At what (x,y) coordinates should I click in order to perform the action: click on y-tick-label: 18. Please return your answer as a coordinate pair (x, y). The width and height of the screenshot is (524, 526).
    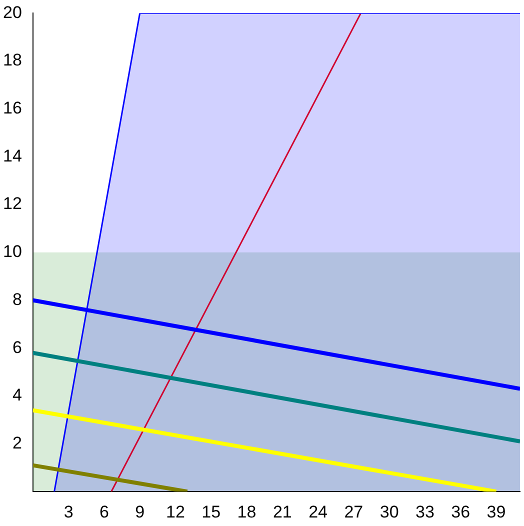
    Looking at the image, I should click on (12, 60).